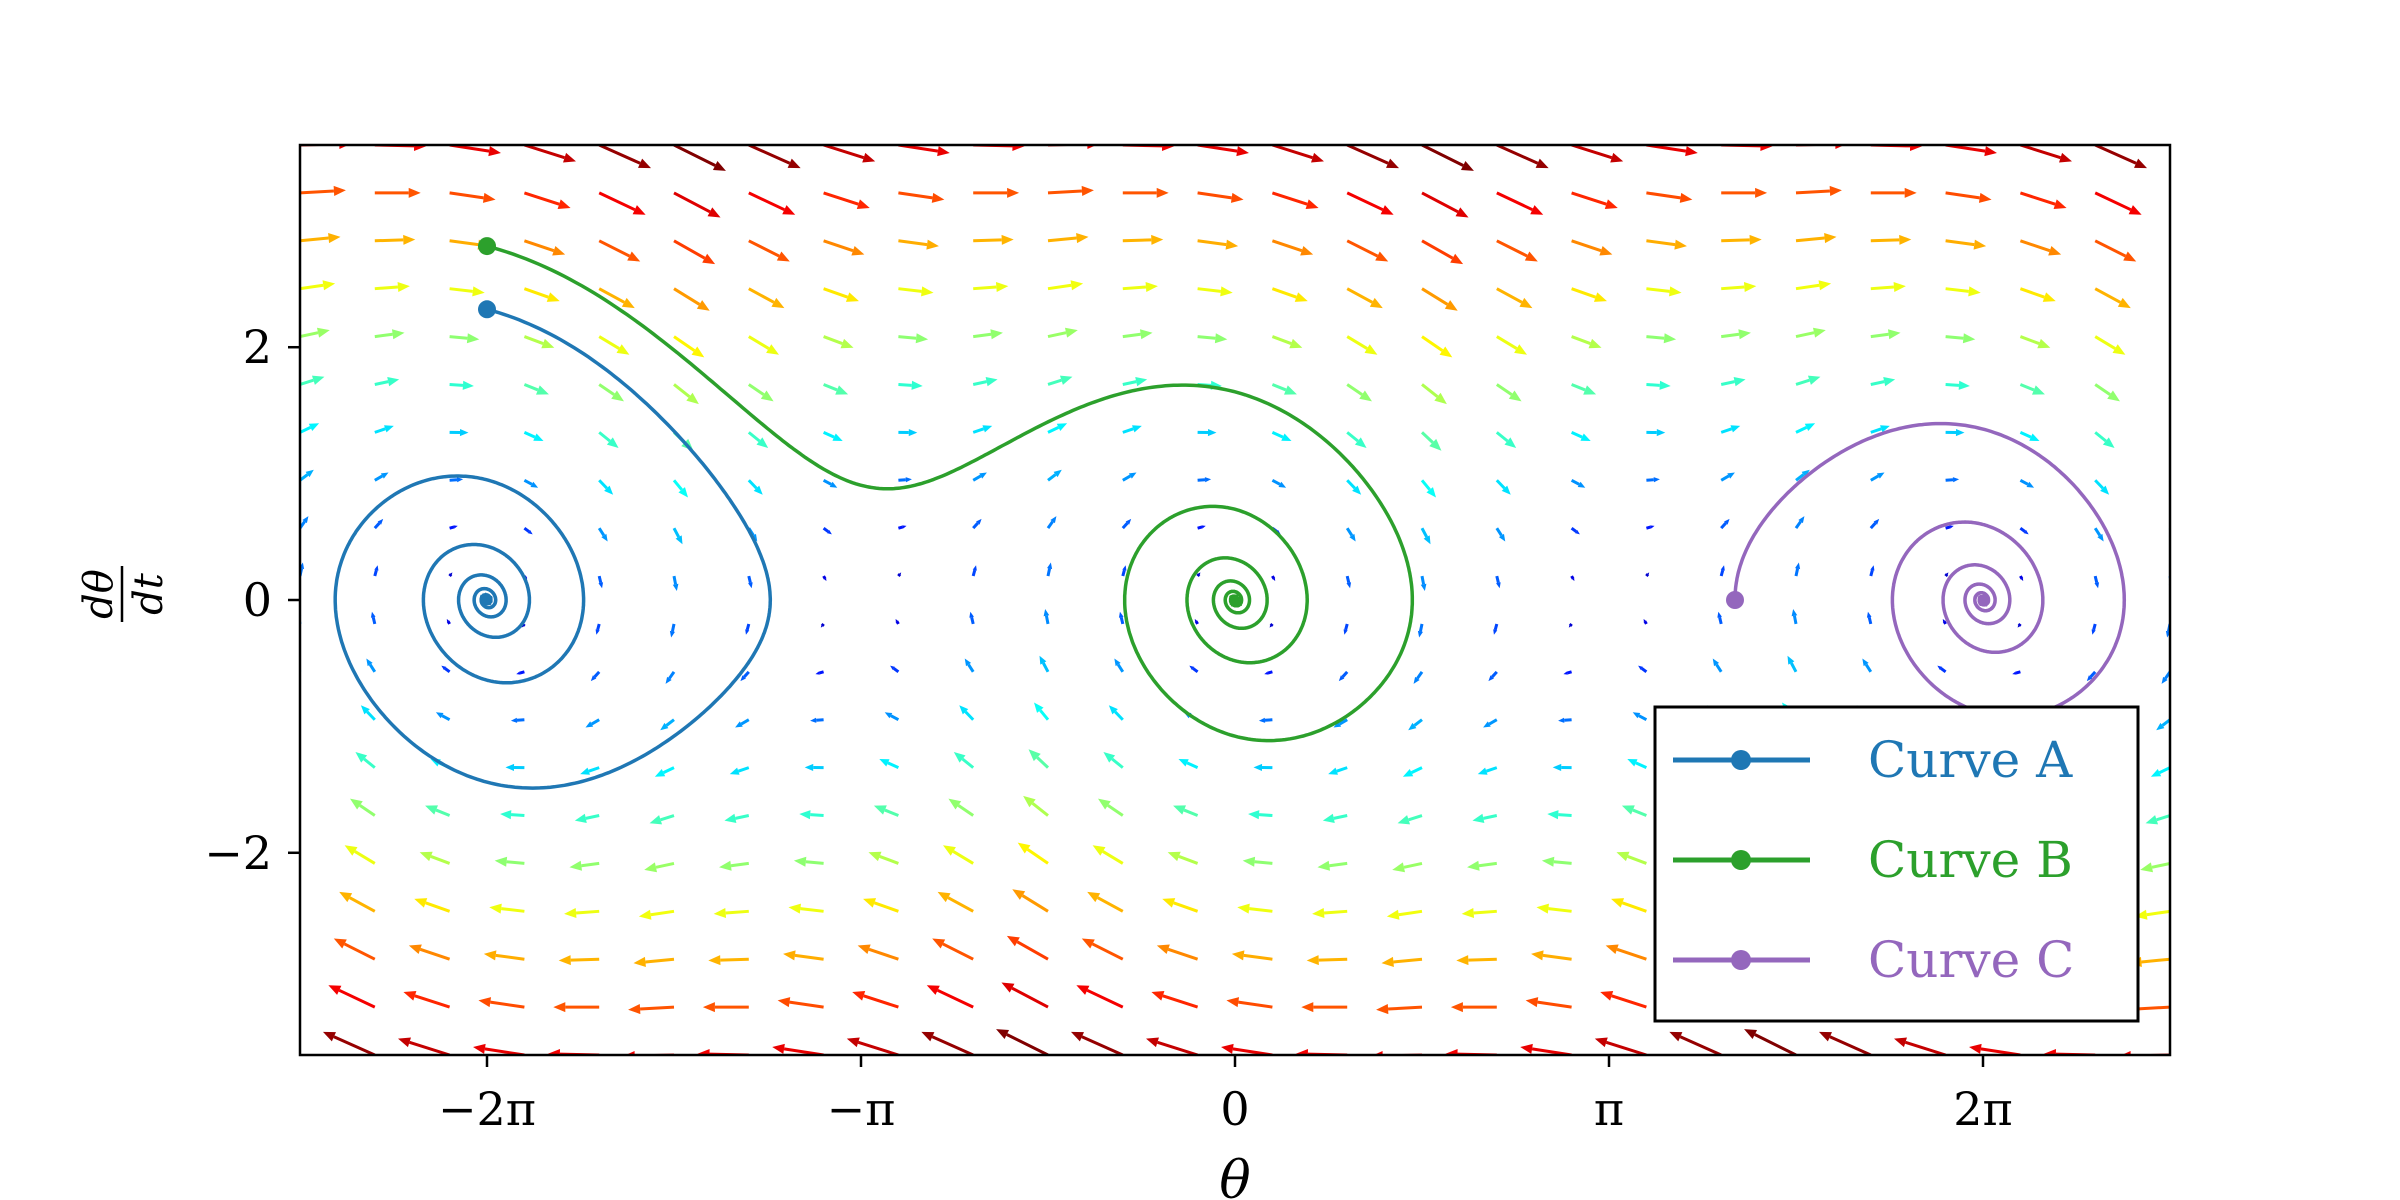 The image size is (2400, 1200). I want to click on y-axis-label-denominator: dt, so click(149, 593).